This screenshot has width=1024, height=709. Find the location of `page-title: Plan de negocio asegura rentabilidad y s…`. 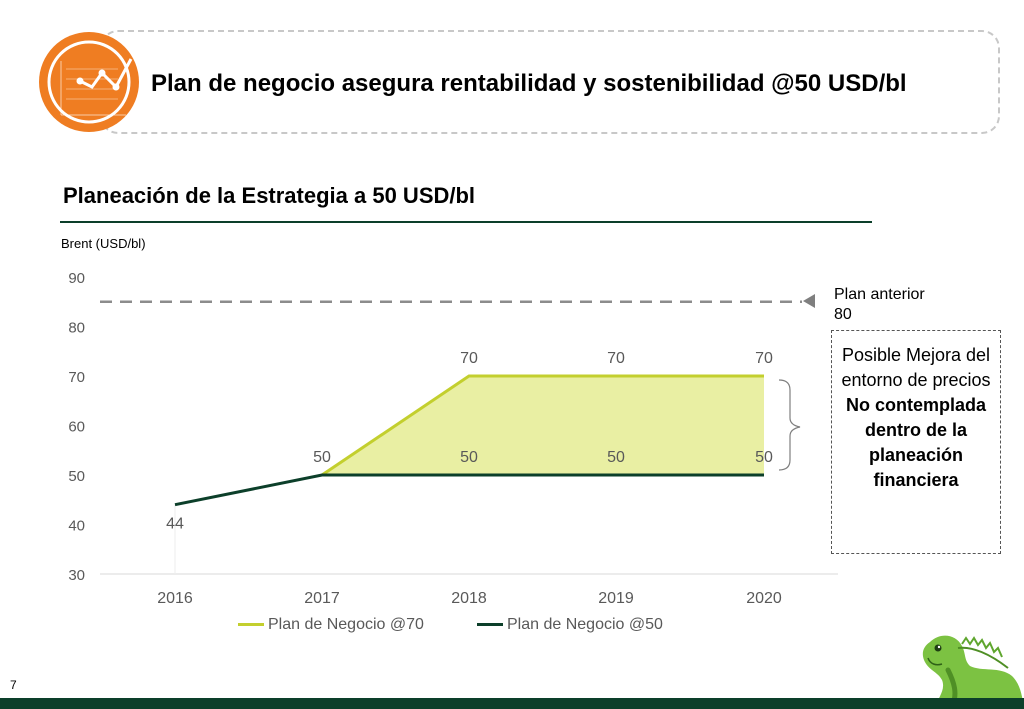

page-title: Plan de negocio asegura rentabilidad y s… is located at coordinates (529, 83).